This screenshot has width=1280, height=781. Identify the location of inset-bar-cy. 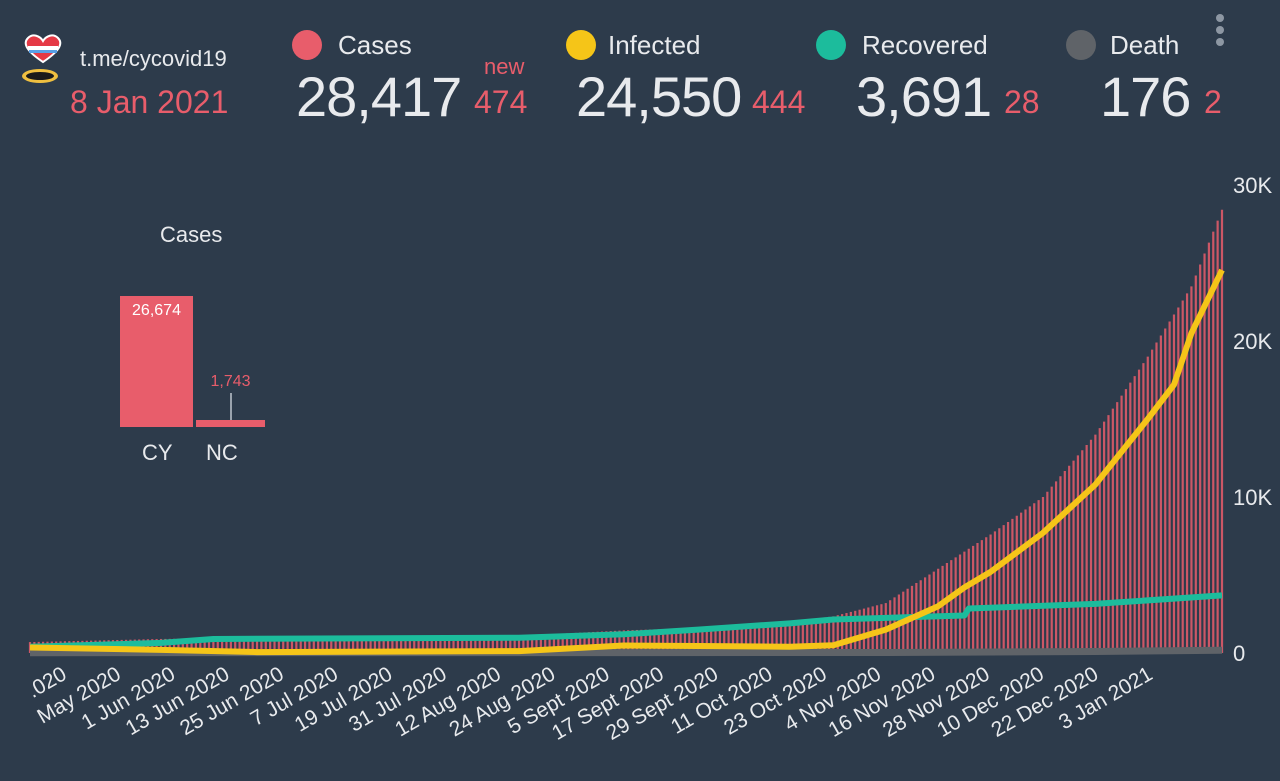
(156, 361).